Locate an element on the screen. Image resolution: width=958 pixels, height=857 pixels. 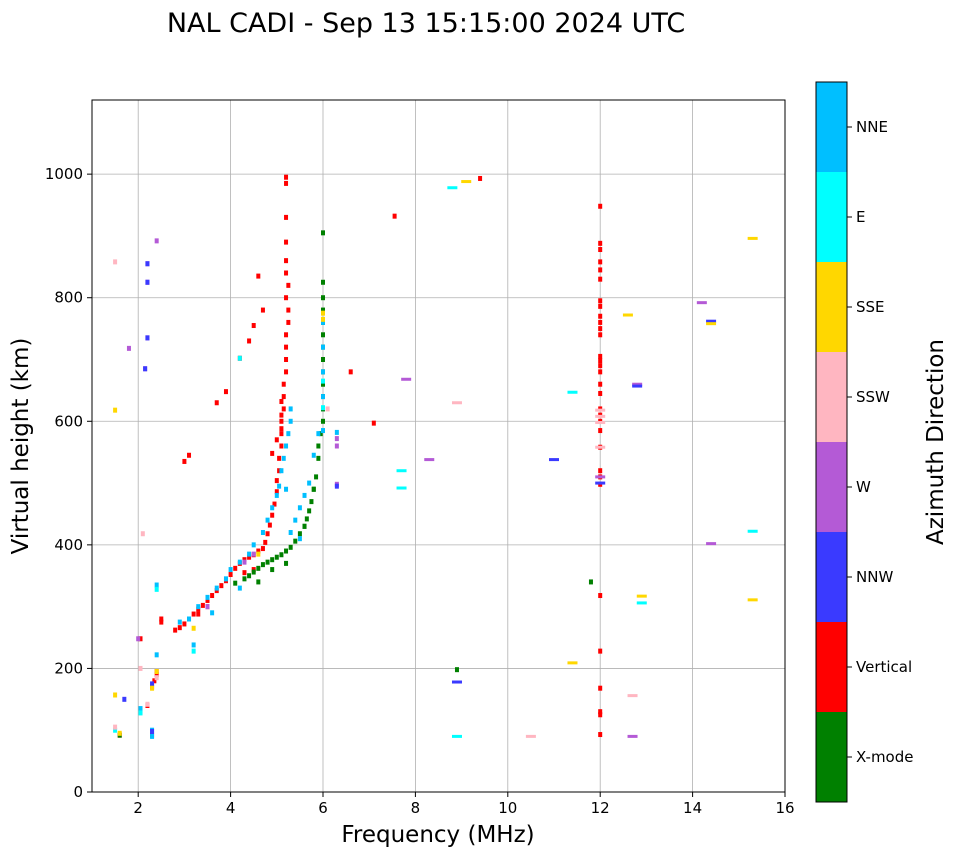
x-tick-label: 8 is located at coordinates (416, 808).